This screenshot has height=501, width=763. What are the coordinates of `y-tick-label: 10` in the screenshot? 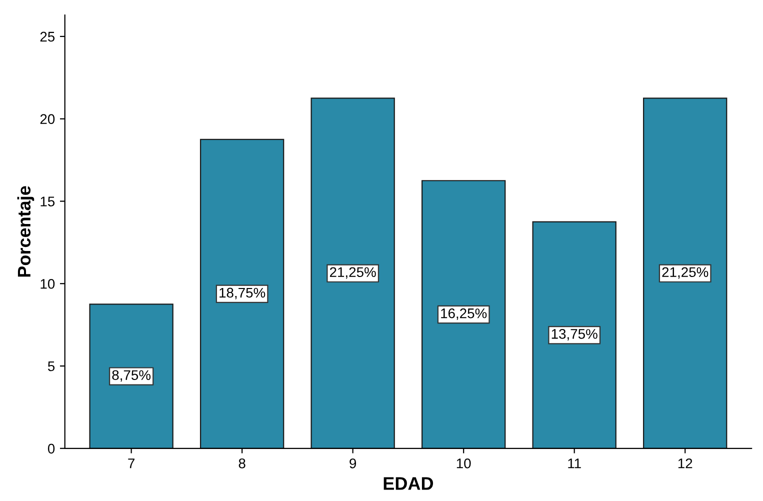 It's located at (47, 283).